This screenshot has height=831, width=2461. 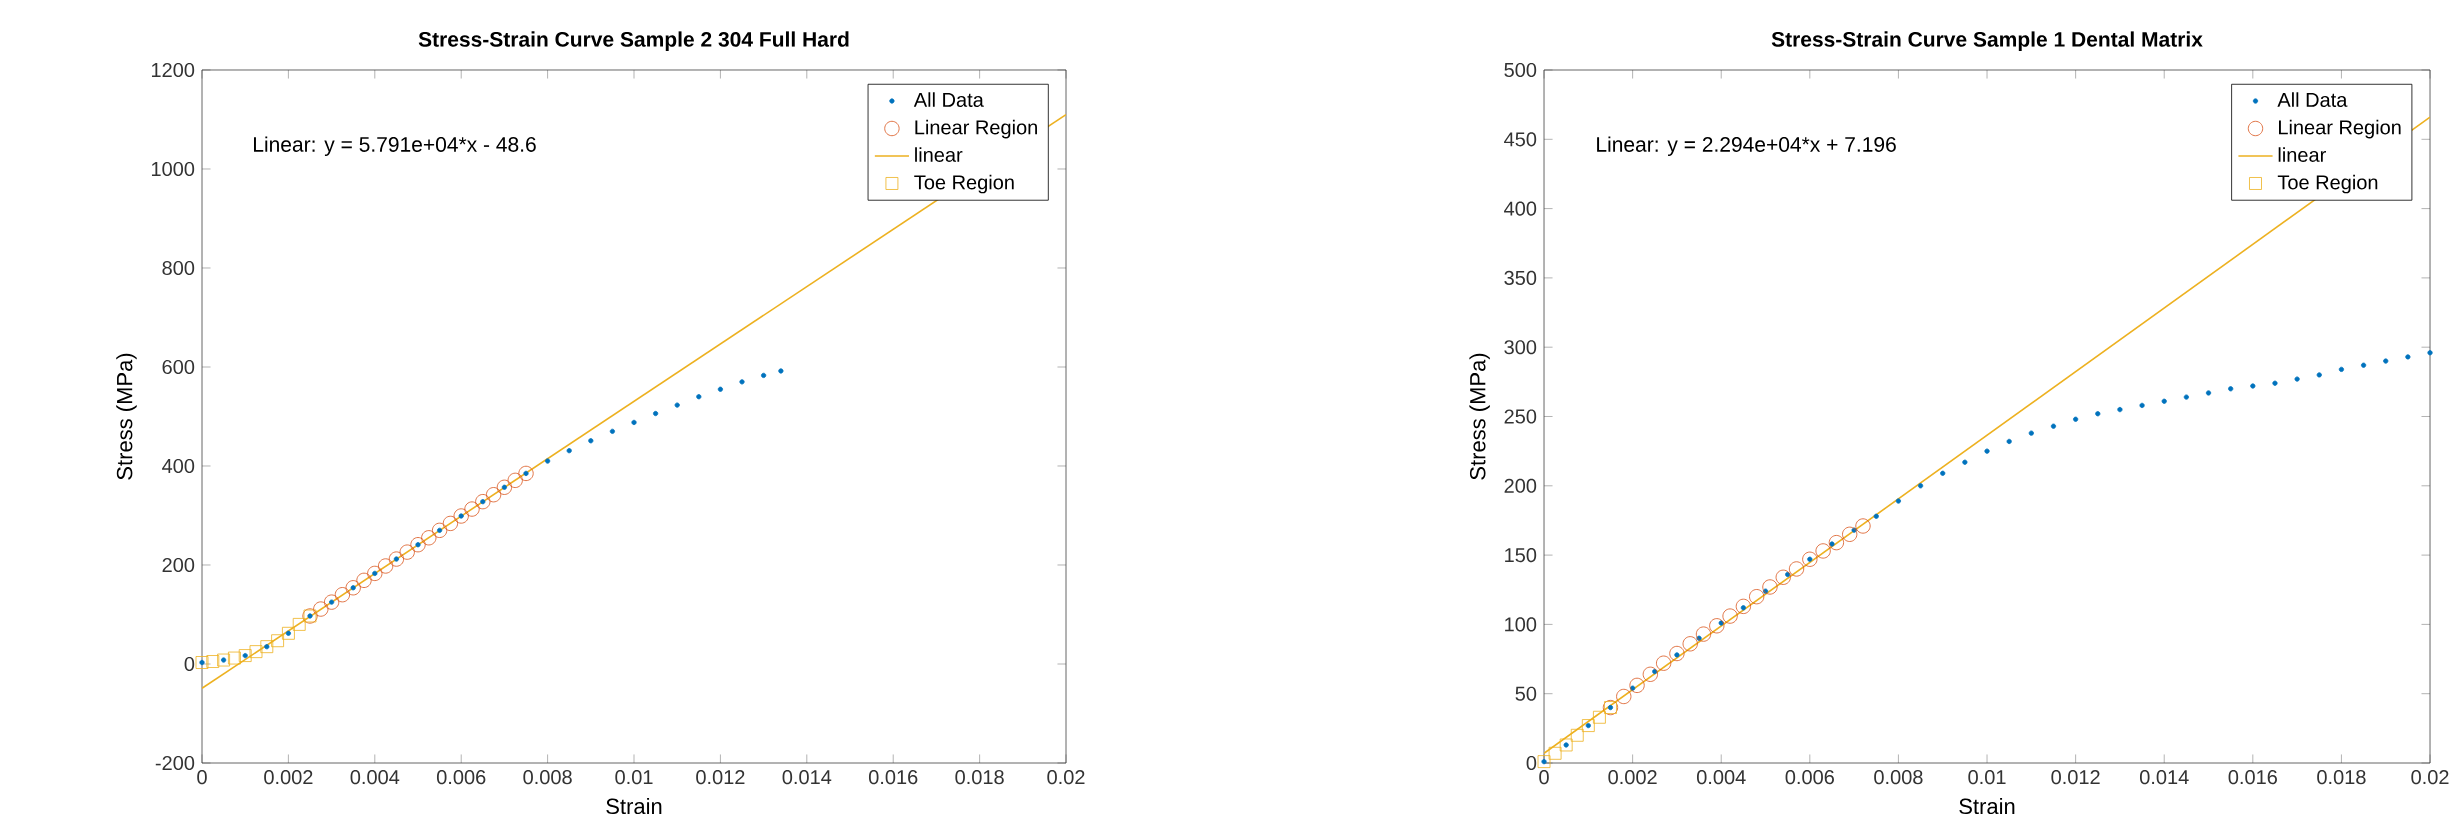 I want to click on chart-title: Stress-Strain Curve Sample 2 304 Full Hard, so click(x=633, y=41).